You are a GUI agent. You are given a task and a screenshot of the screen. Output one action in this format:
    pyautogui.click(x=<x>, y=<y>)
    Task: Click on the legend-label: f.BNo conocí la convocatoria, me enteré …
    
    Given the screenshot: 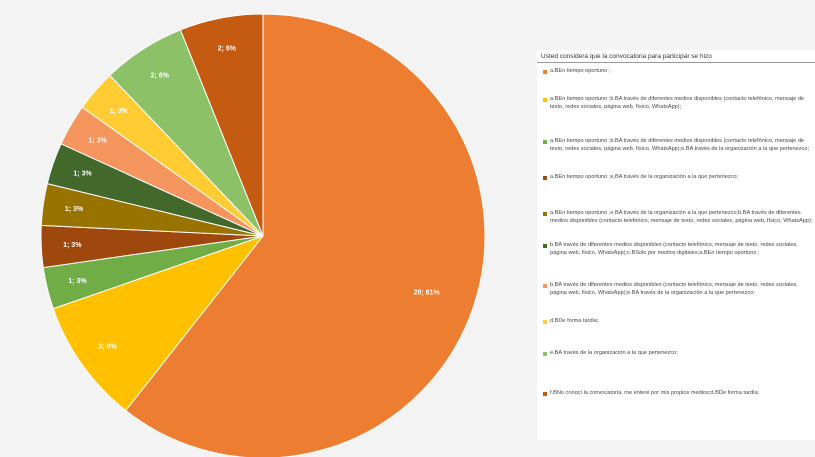 What is the action you would take?
    pyautogui.click(x=655, y=393)
    